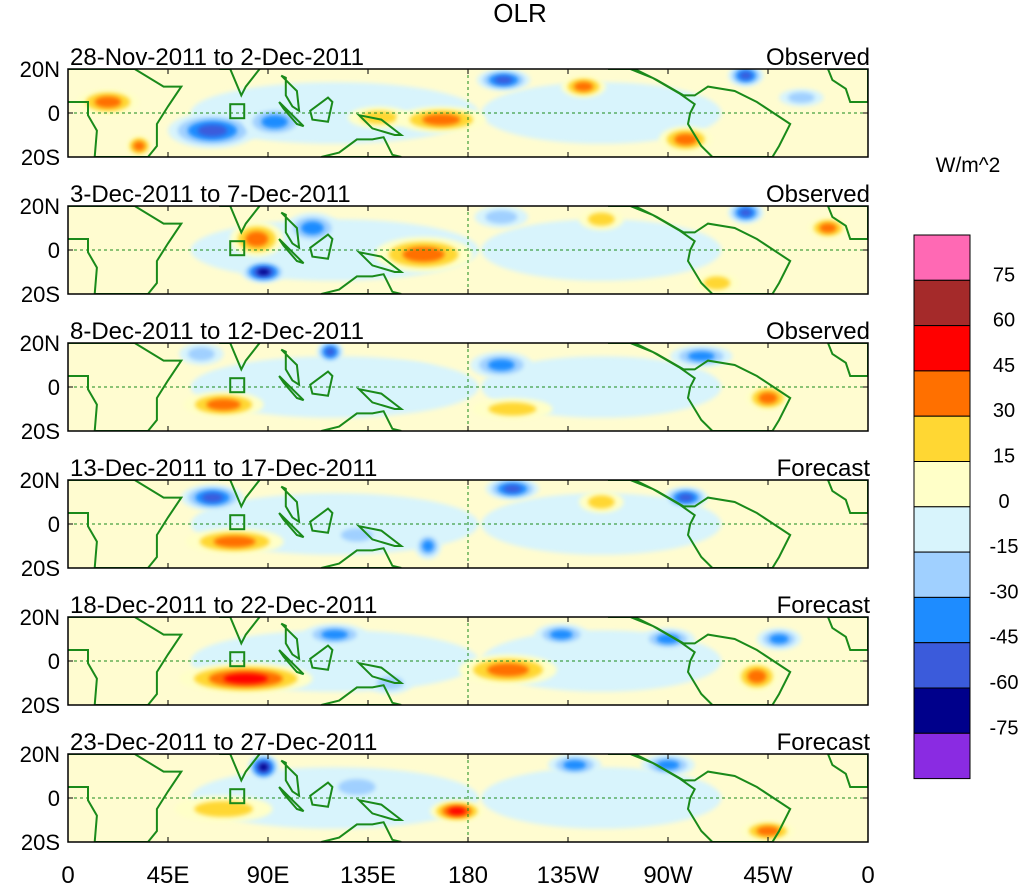 The image size is (1021, 887). I want to click on colorbar-units: W/m^2, so click(968, 165).